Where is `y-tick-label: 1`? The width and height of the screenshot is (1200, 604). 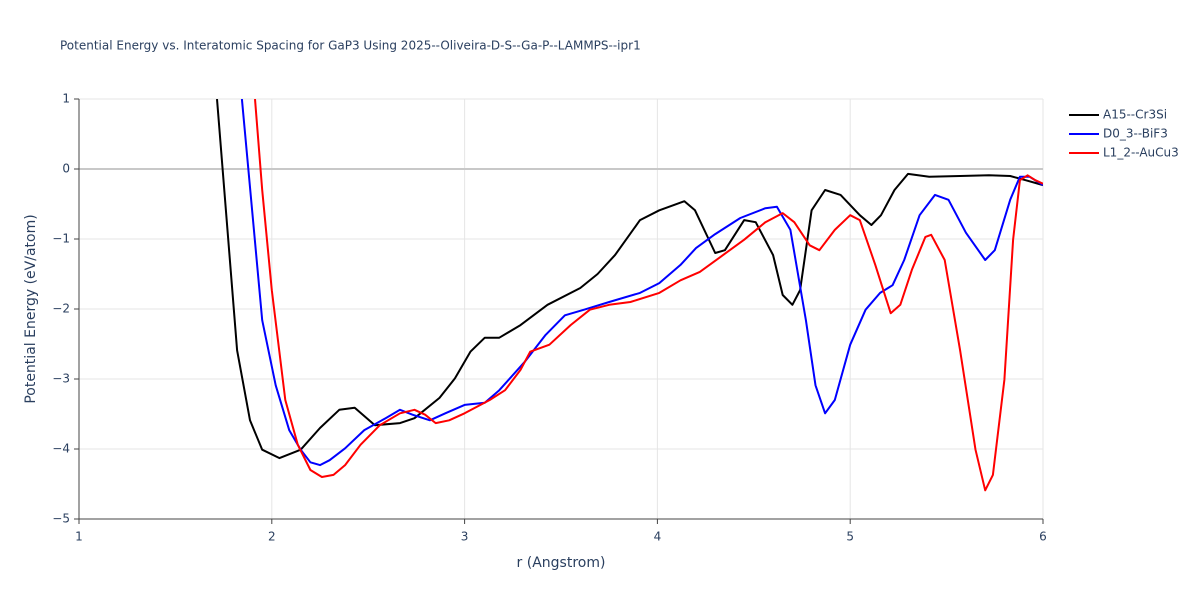 y-tick-label: 1 is located at coordinates (66, 99).